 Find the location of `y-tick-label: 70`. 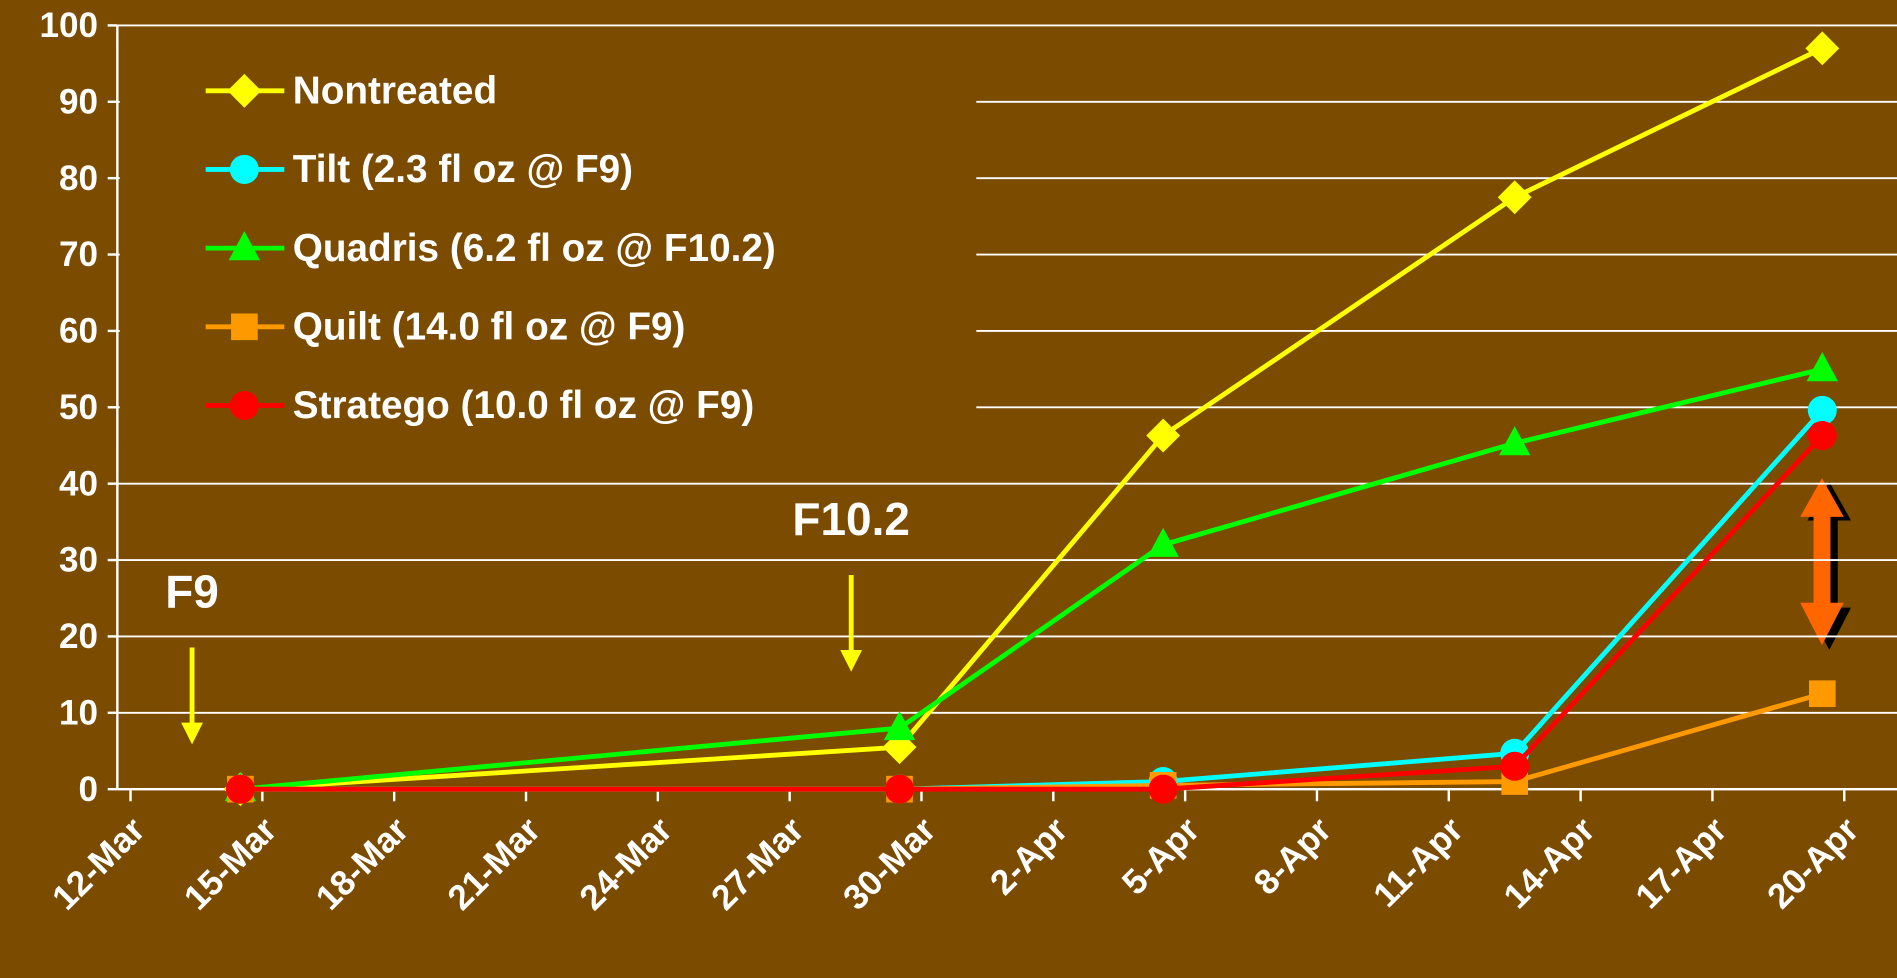

y-tick-label: 70 is located at coordinates (78, 254).